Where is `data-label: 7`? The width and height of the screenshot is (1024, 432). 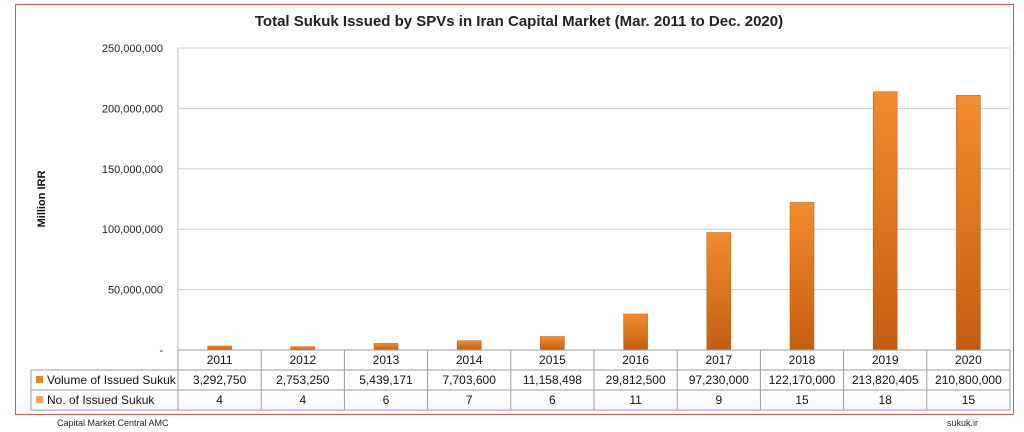
data-label: 7 is located at coordinates (469, 400).